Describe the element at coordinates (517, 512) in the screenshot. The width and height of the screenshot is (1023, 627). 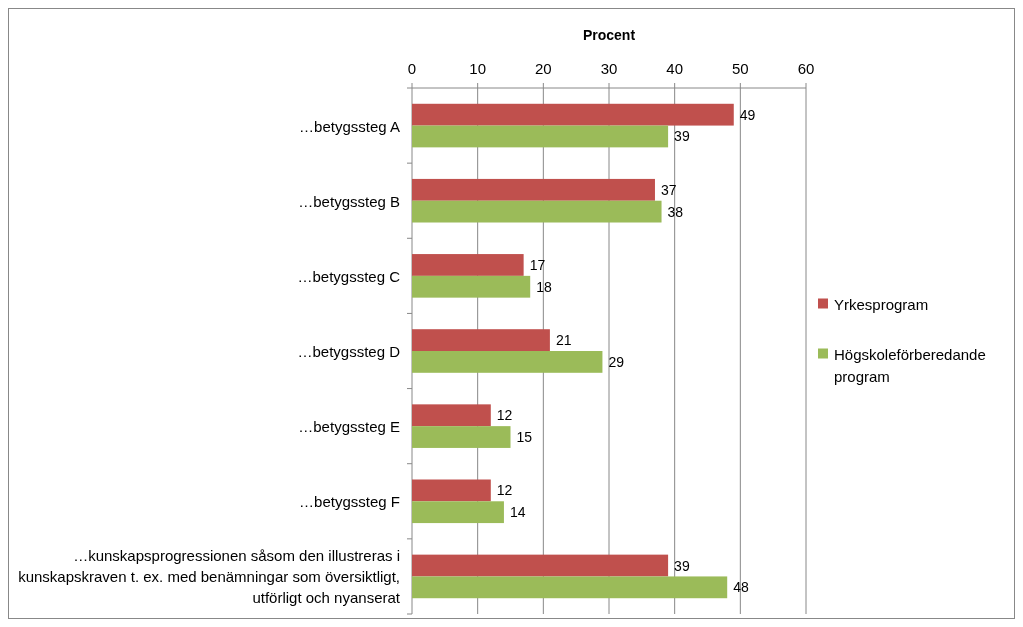
I see `data-label: 14` at that location.